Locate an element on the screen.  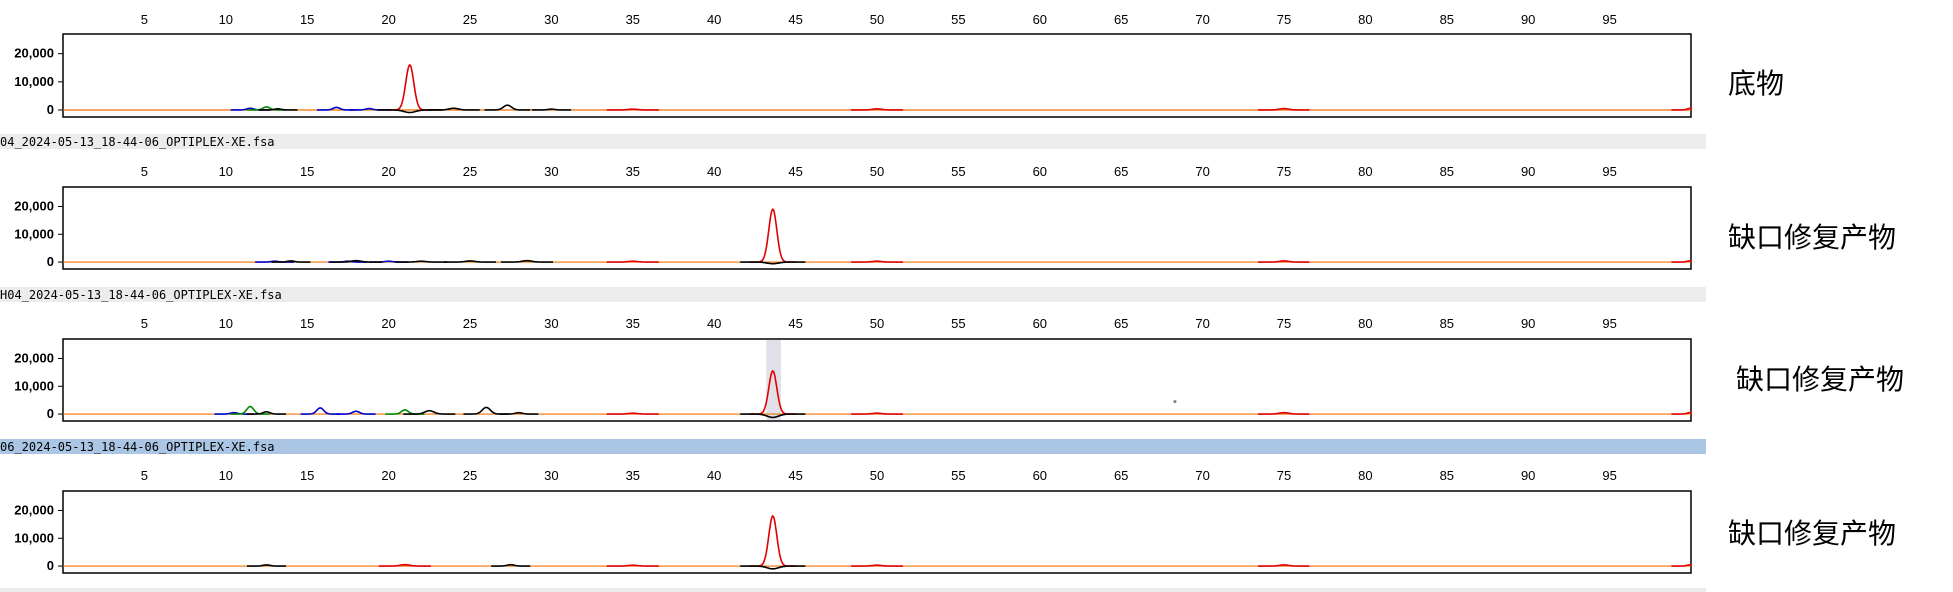
sample-label: 底物 is located at coordinates (1756, 83).